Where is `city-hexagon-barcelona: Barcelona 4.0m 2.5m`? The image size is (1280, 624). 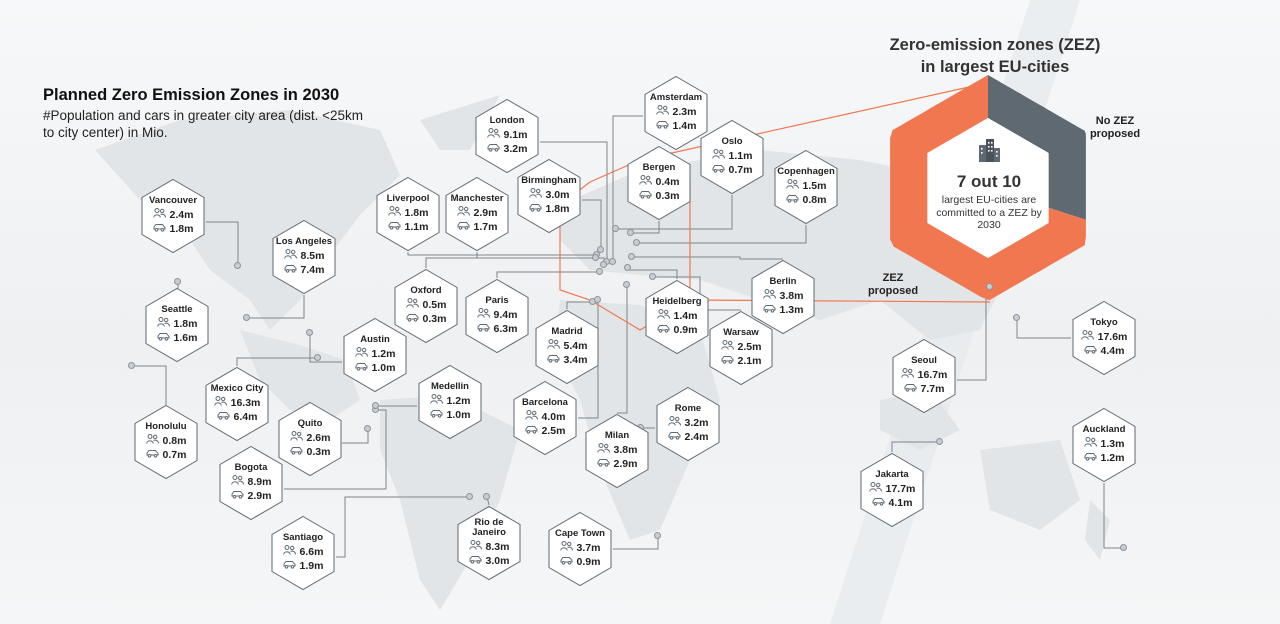 city-hexagon-barcelona: Barcelona 4.0m 2.5m is located at coordinates (545, 418).